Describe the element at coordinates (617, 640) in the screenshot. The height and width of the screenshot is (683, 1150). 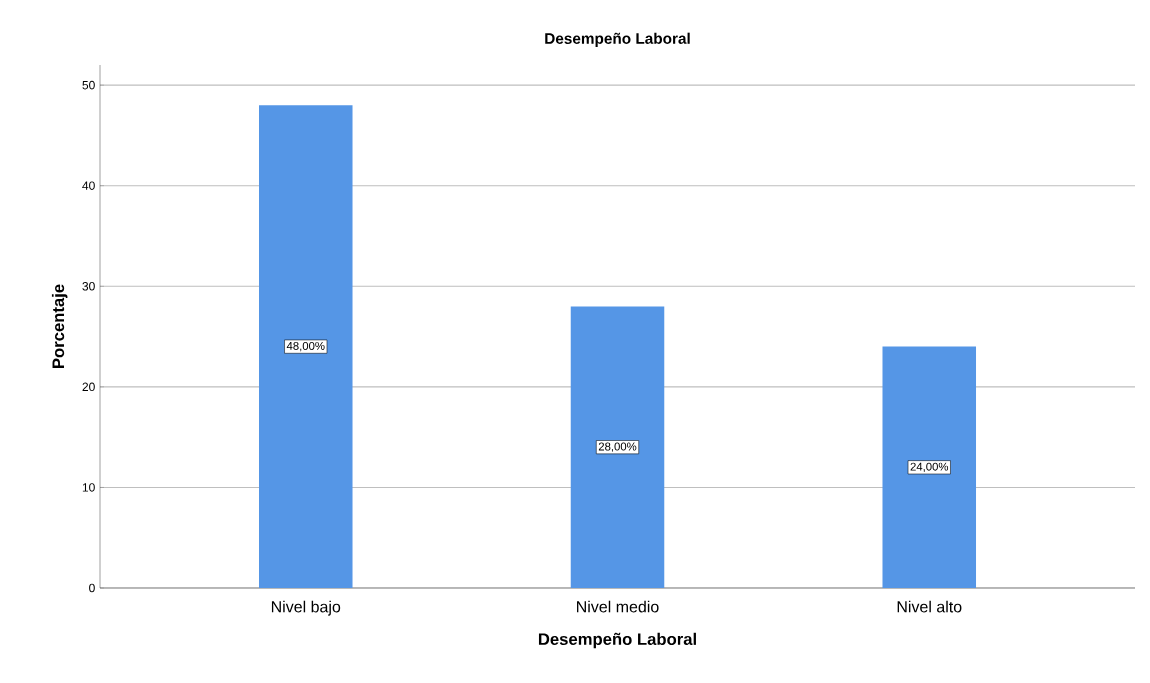
I see `x-axis-title: Desempeño Laboral` at that location.